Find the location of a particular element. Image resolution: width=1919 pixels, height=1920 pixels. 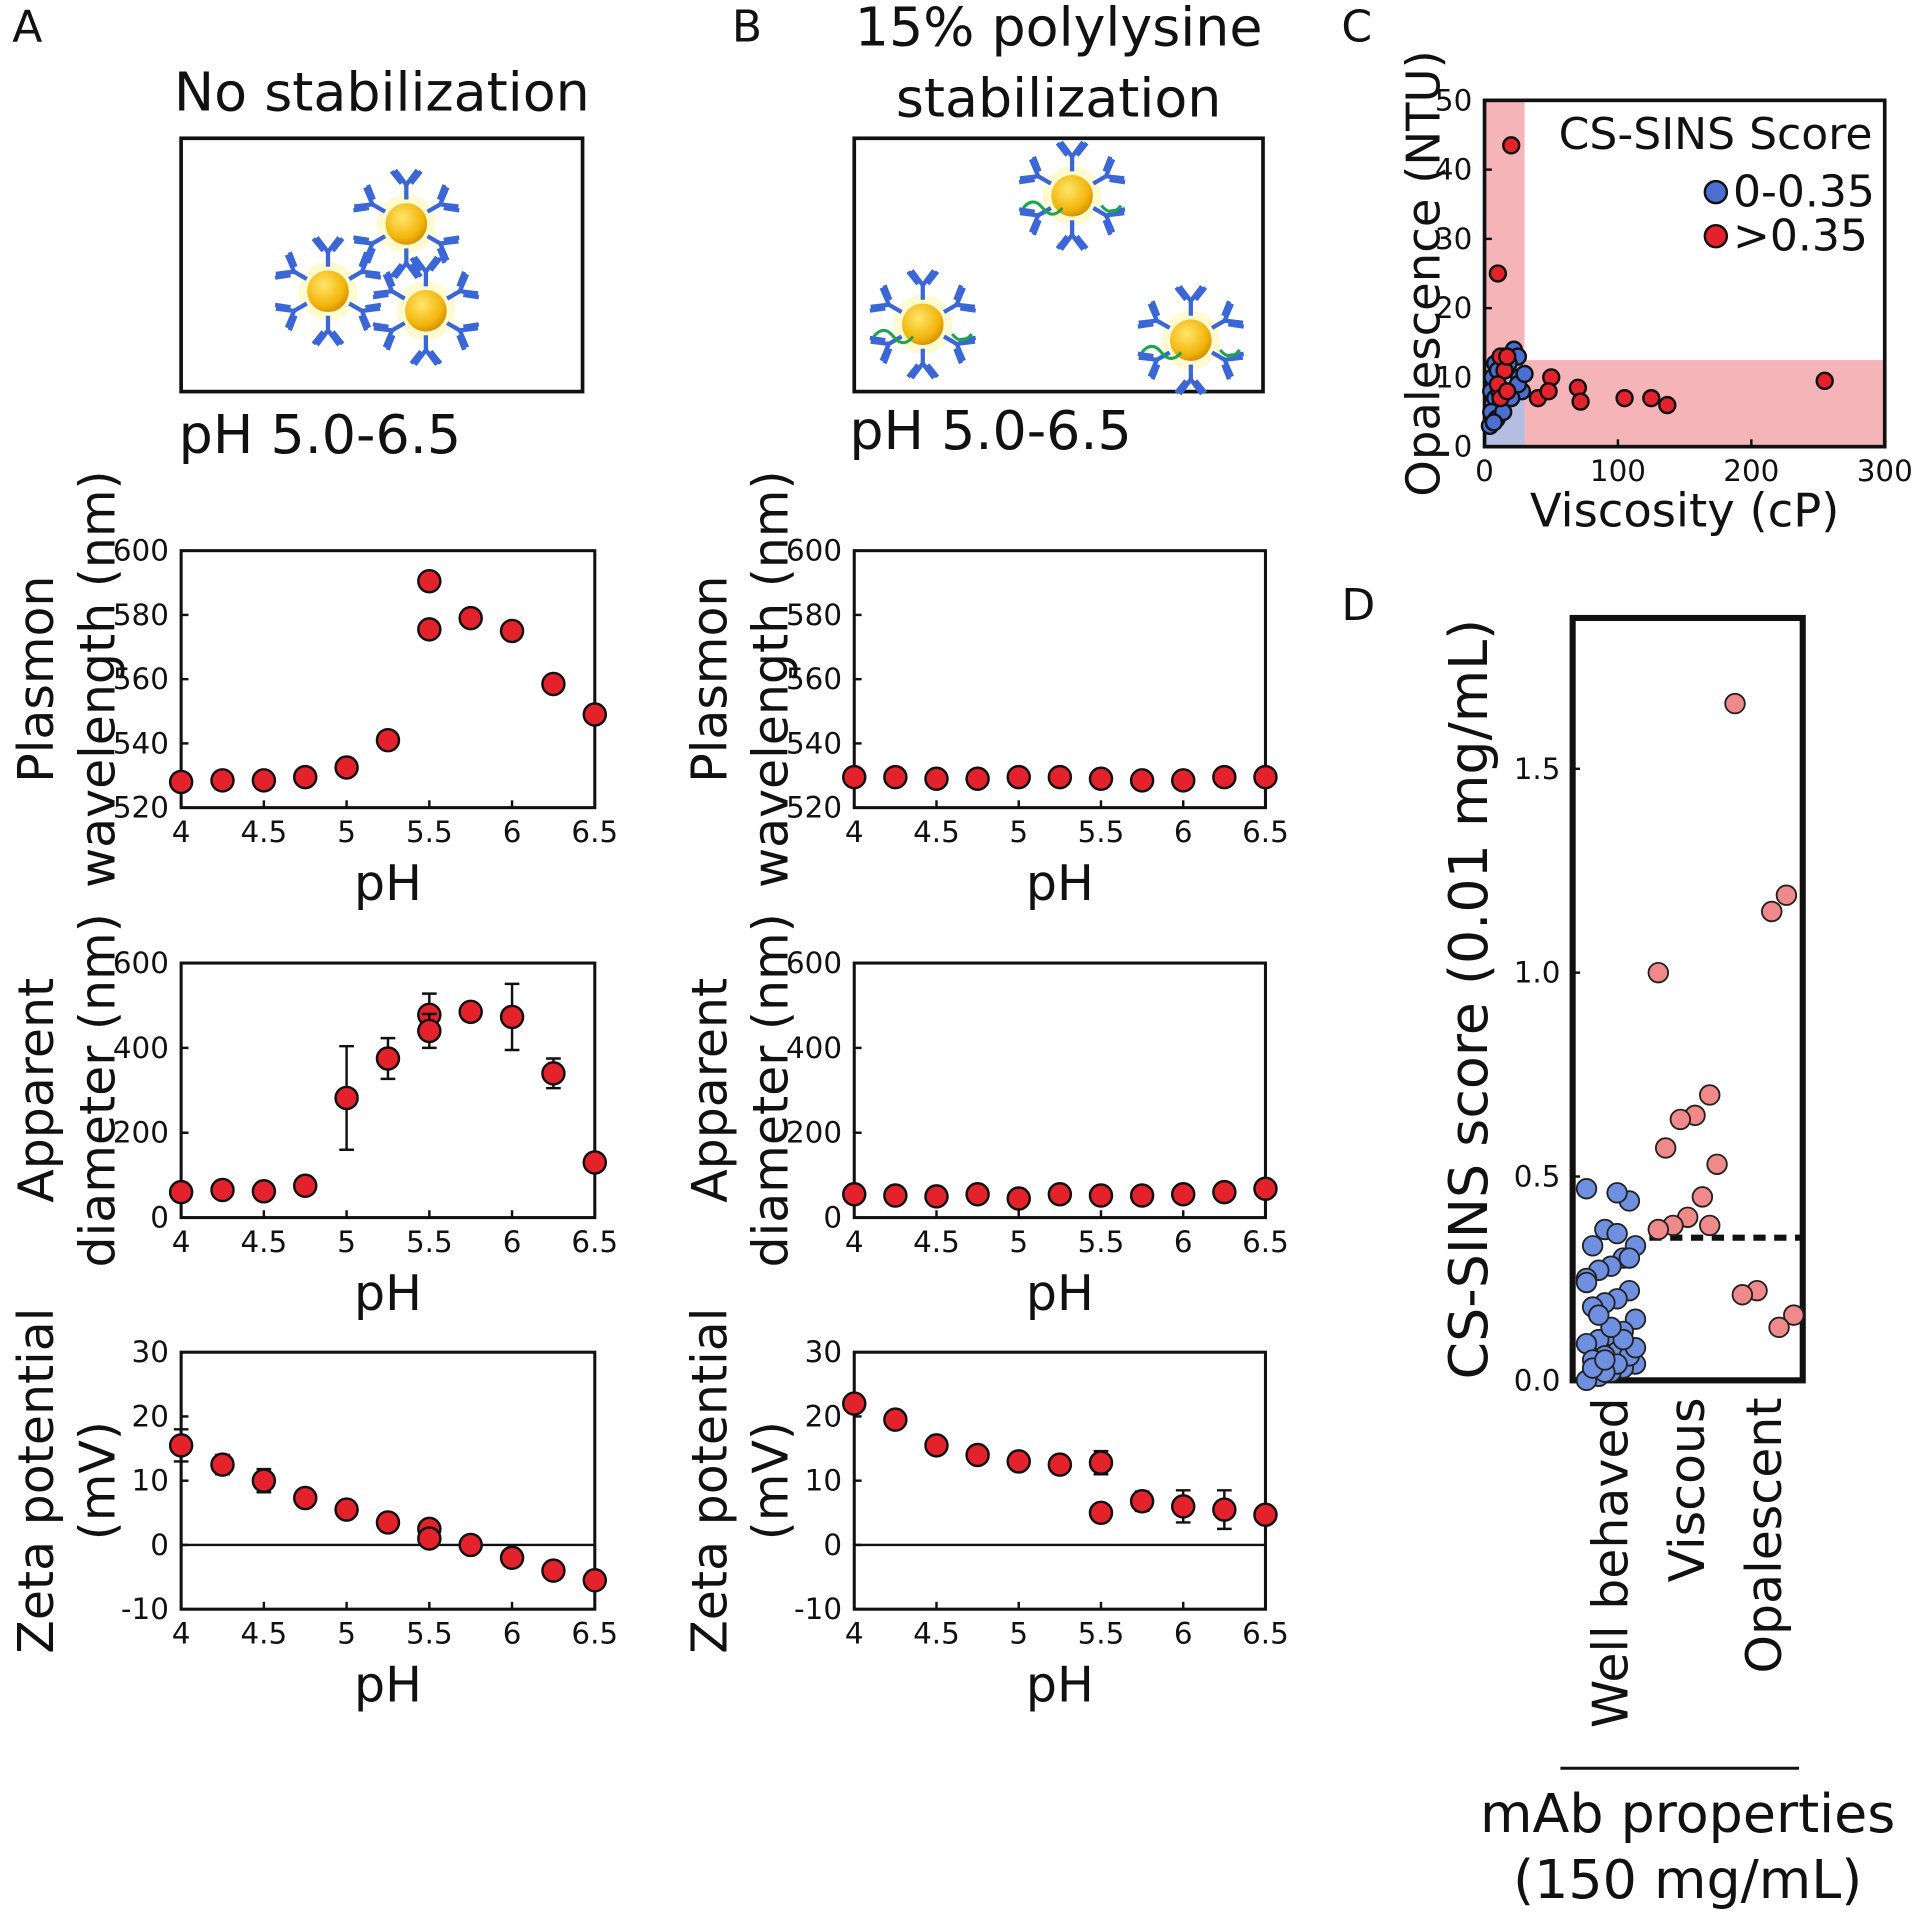

x-tick-label: 5 is located at coordinates (1018, 832).